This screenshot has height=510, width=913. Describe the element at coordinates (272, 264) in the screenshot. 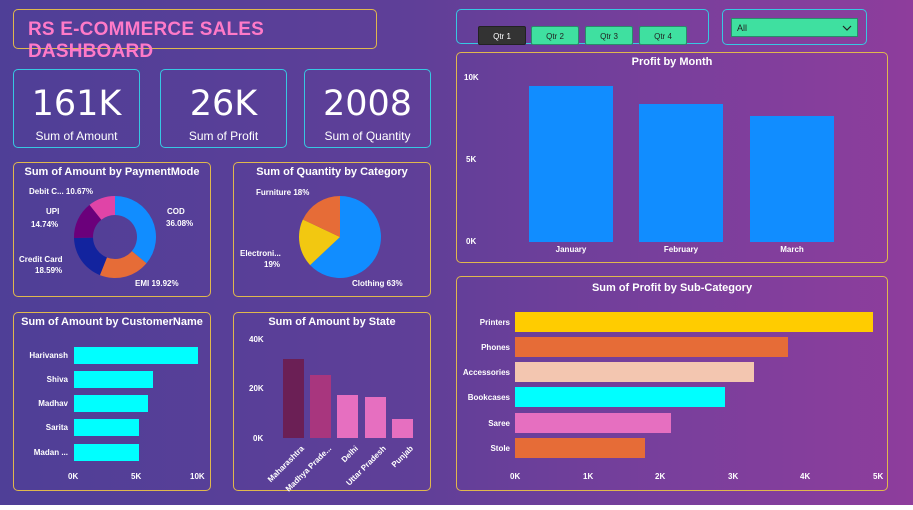

I see `label-electronics-pct: 19%` at that location.